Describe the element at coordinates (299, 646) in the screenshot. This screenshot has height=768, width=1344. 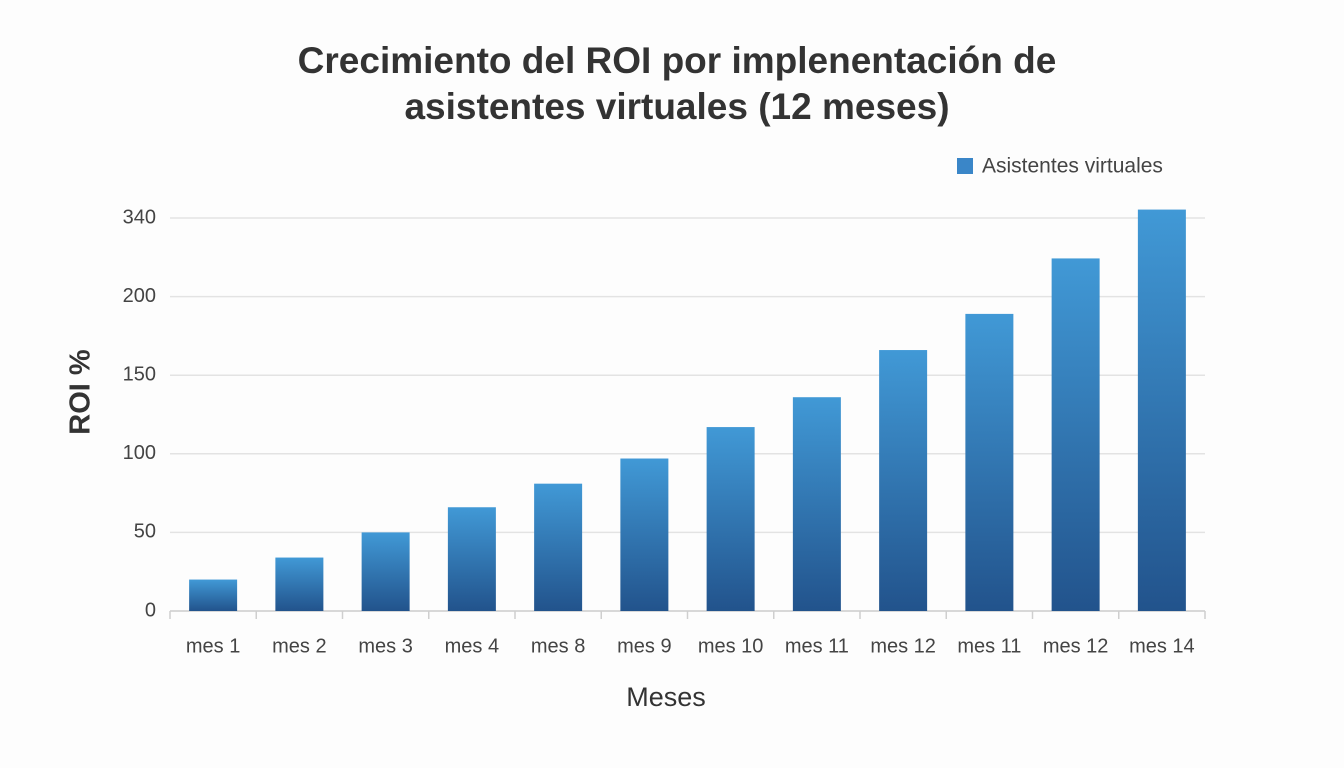
I see `x-tick-label: mes 2` at that location.